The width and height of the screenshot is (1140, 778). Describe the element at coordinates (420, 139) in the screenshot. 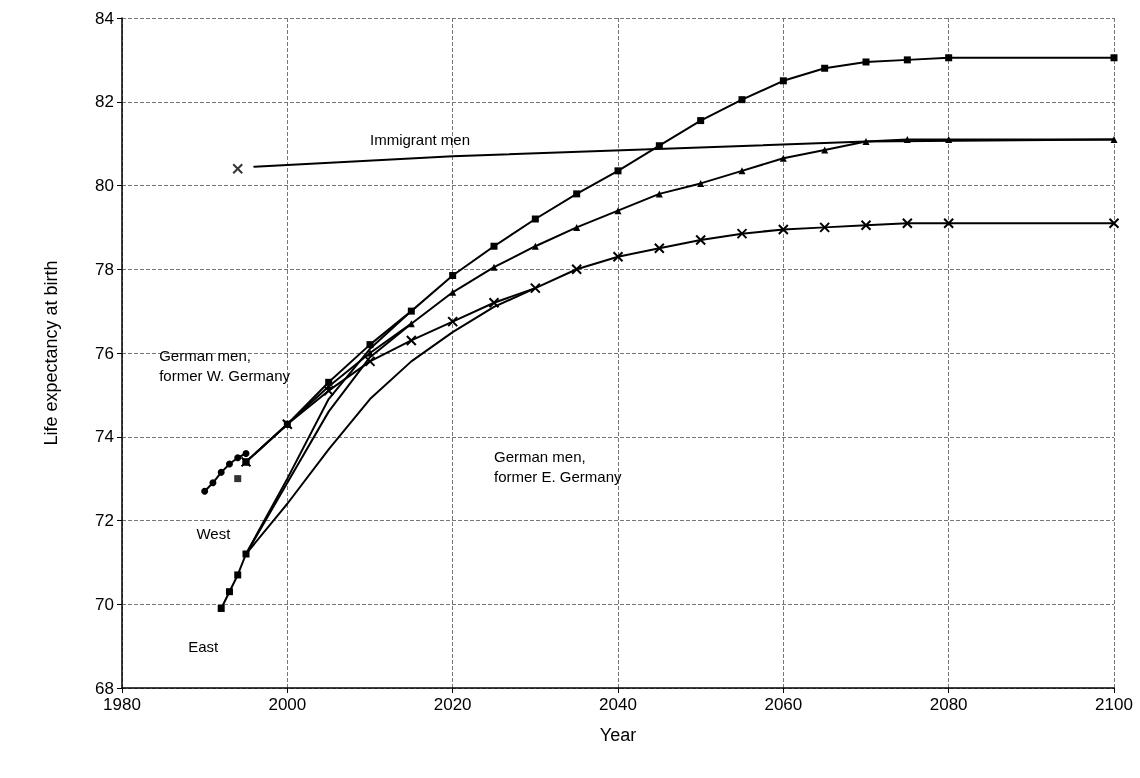

I see `annotation: Immigrant men` at that location.